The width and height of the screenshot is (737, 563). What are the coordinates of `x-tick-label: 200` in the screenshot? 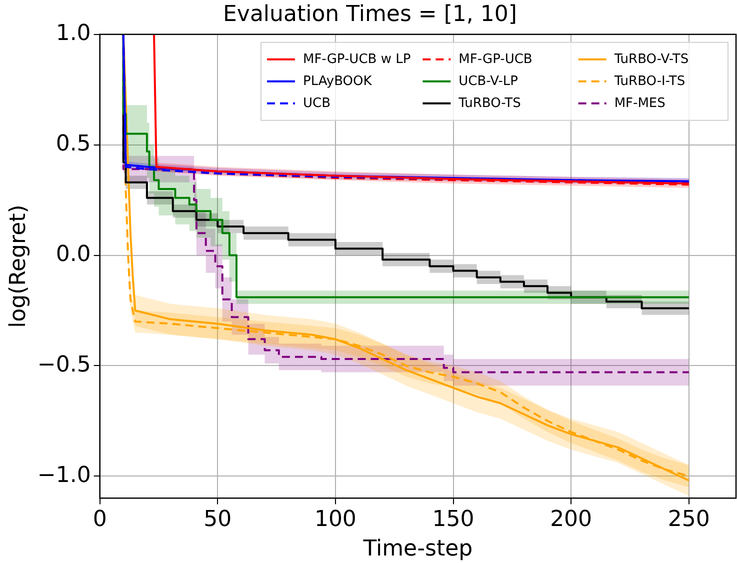 It's located at (571, 519).